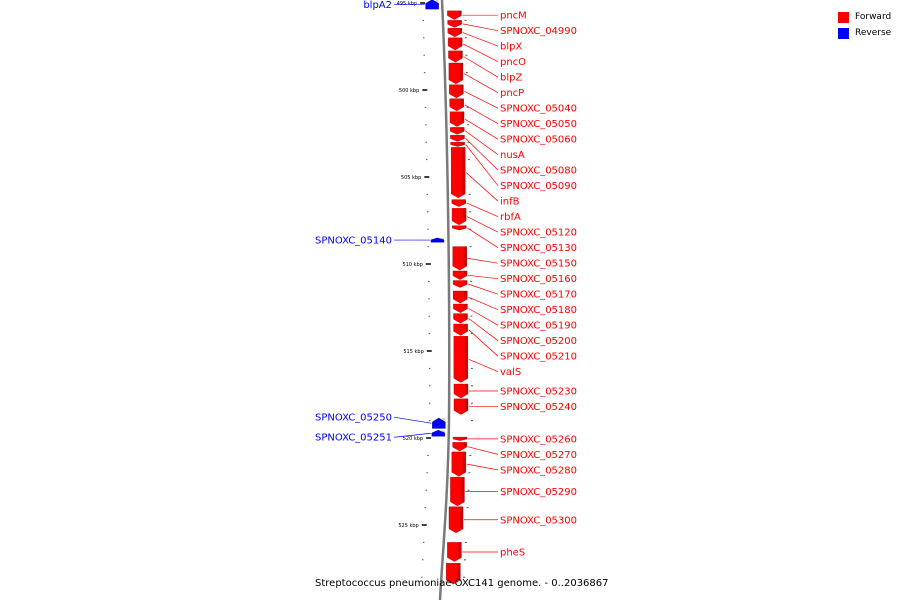 The image size is (900, 600). What do you see at coordinates (511, 47) in the screenshot?
I see `gene-label: blpX` at bounding box center [511, 47].